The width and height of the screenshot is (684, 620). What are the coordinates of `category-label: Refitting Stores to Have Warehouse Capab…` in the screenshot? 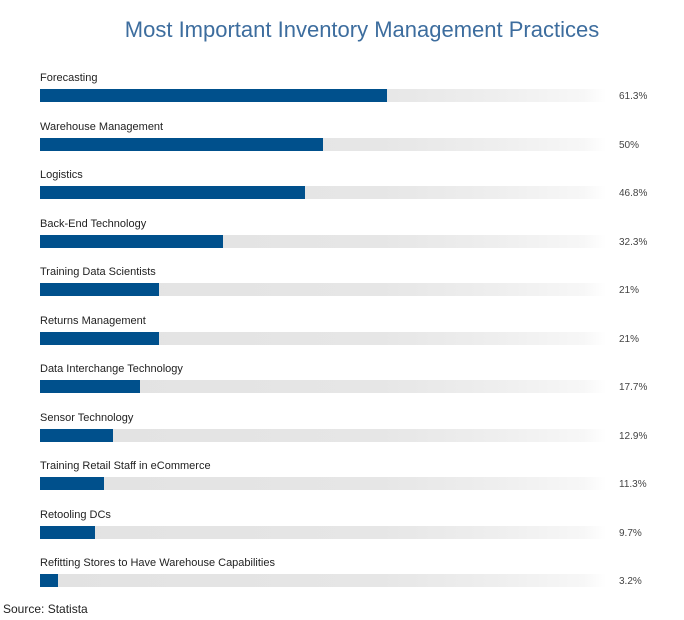 It's located at (157, 563).